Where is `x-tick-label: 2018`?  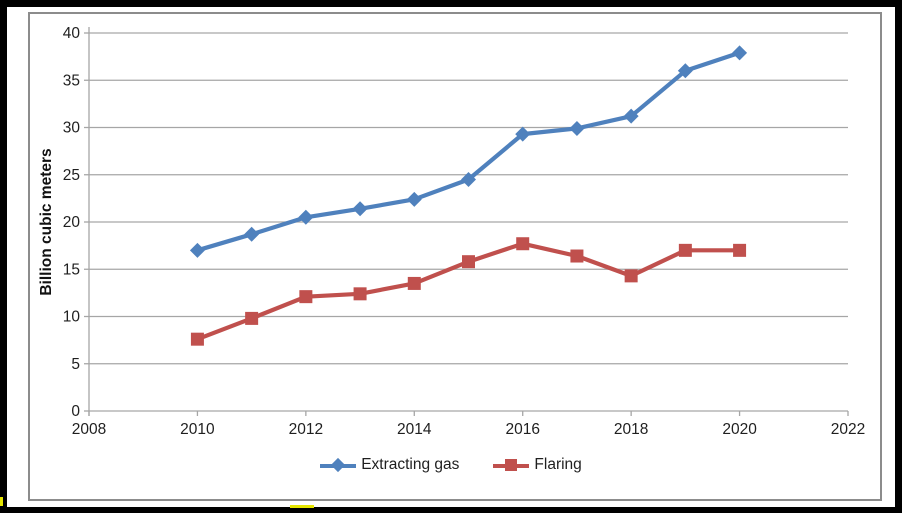 x-tick-label: 2018 is located at coordinates (631, 429).